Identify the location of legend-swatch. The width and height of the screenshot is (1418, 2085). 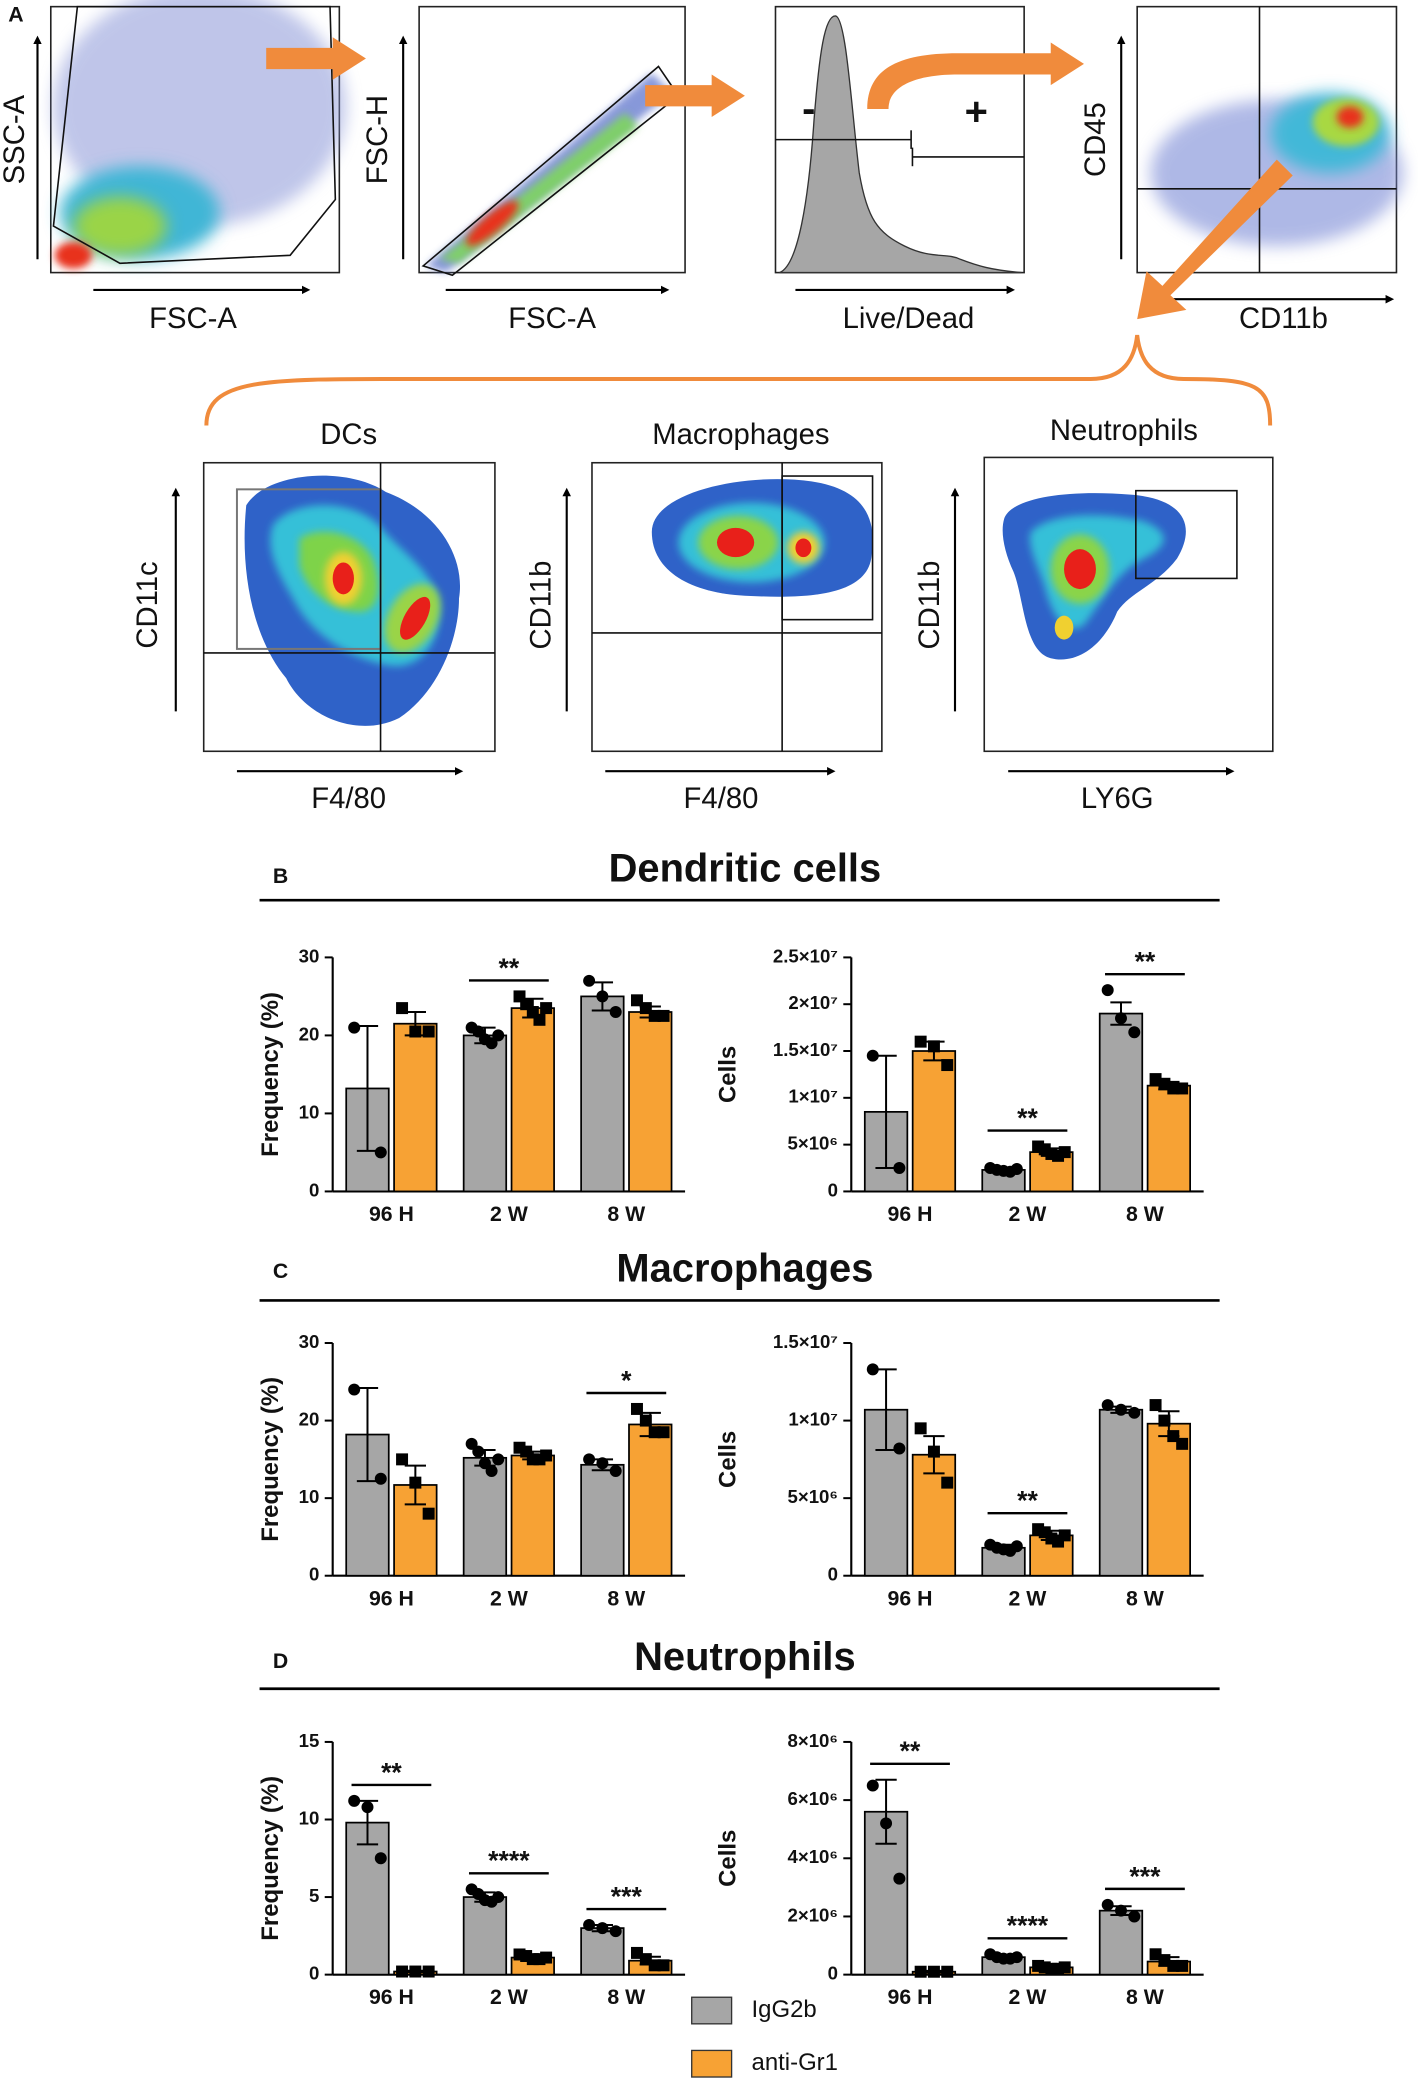
(712, 2063).